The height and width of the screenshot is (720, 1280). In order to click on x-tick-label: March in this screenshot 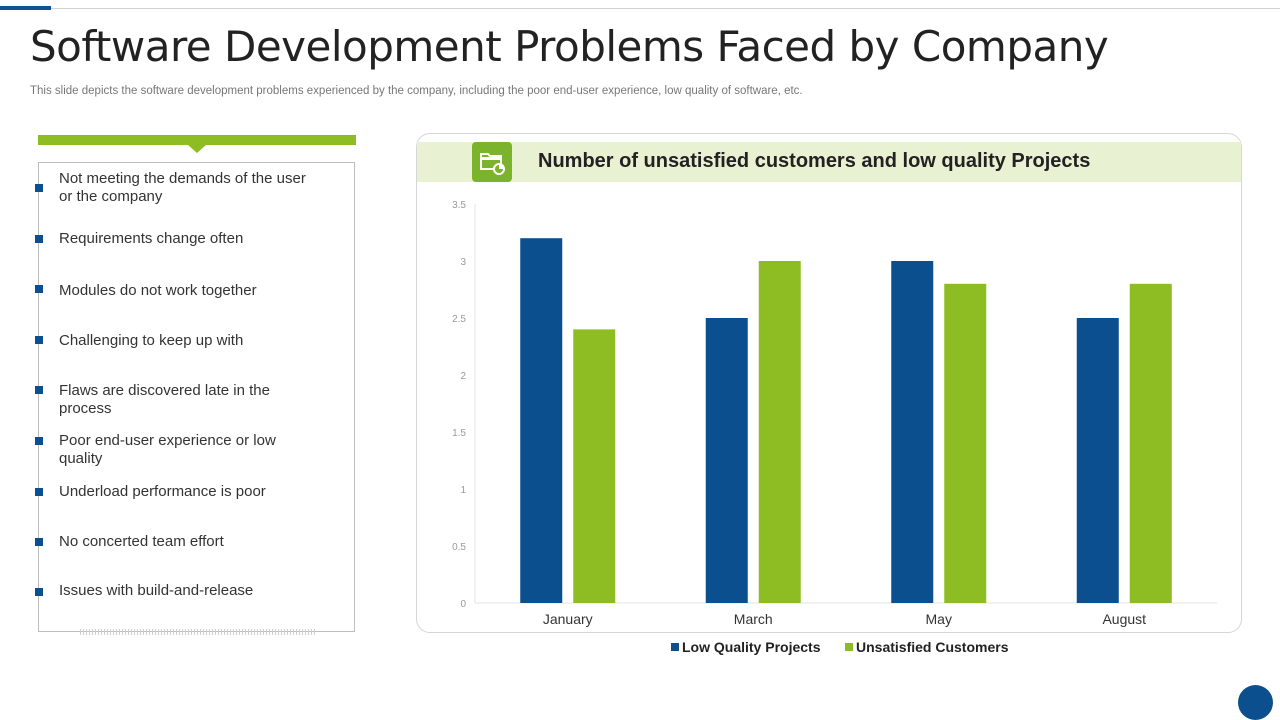, I will do `click(753, 619)`.